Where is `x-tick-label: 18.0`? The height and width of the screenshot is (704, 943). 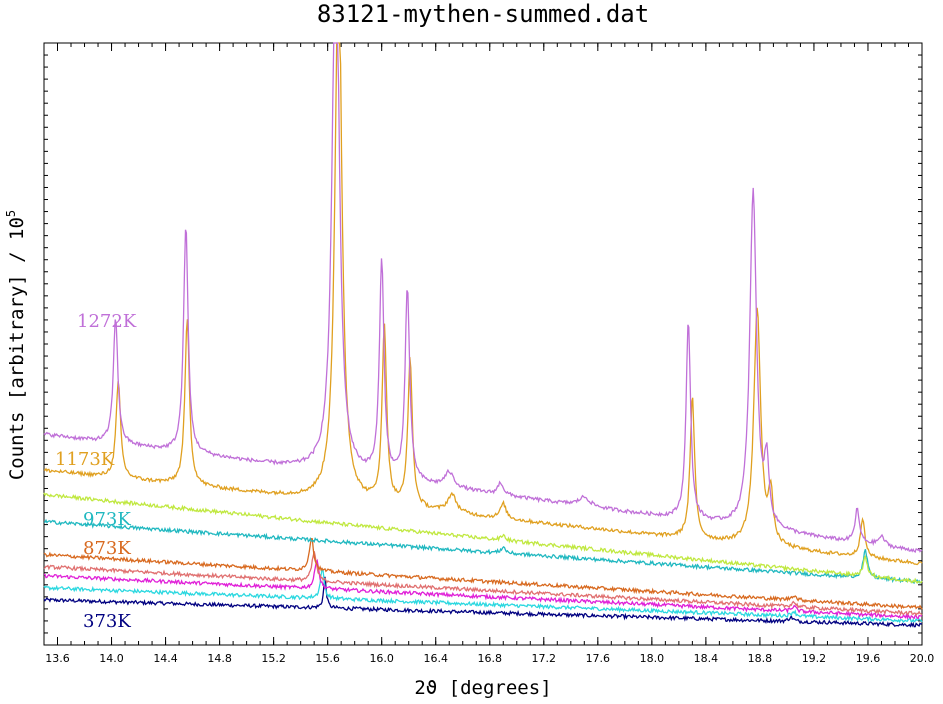
x-tick-label: 18.0 is located at coordinates (652, 658).